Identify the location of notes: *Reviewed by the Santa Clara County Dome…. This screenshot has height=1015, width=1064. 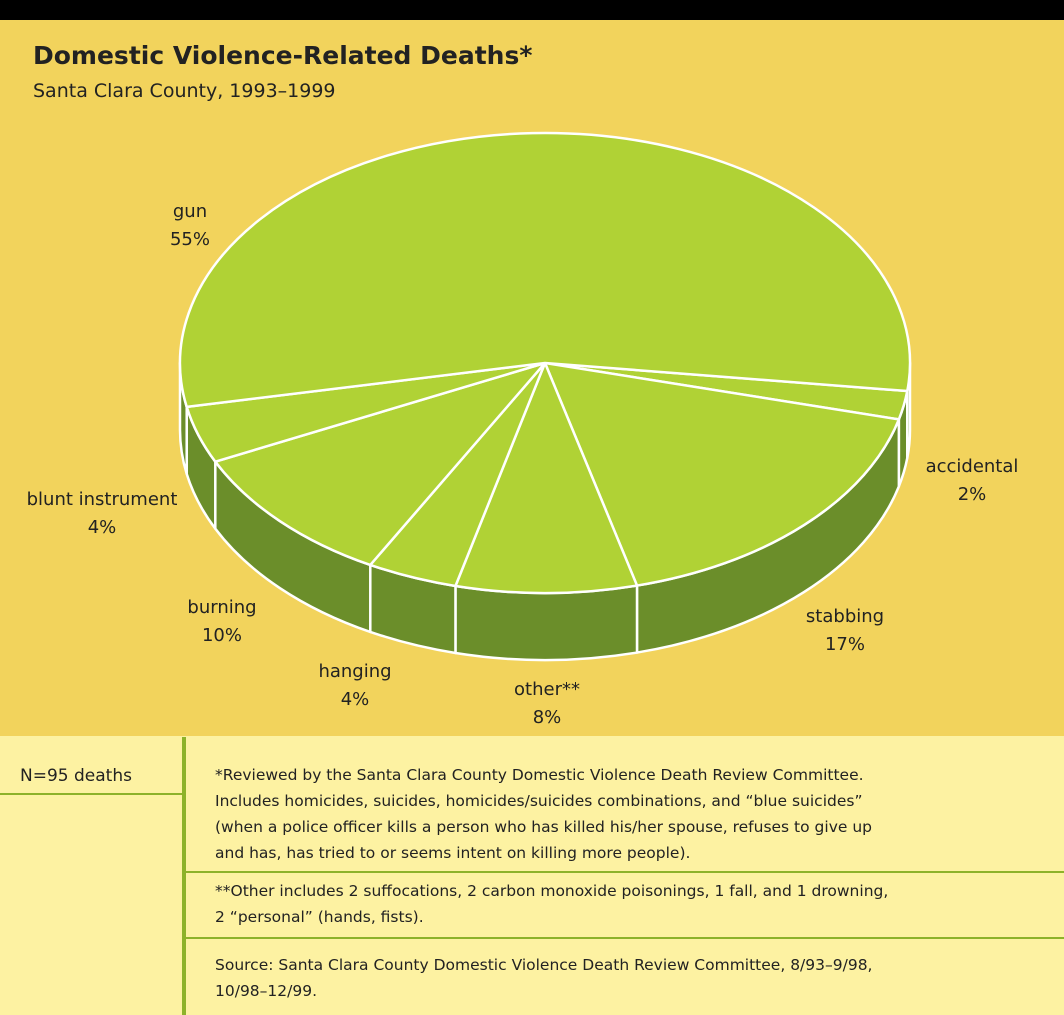
(551, 883).